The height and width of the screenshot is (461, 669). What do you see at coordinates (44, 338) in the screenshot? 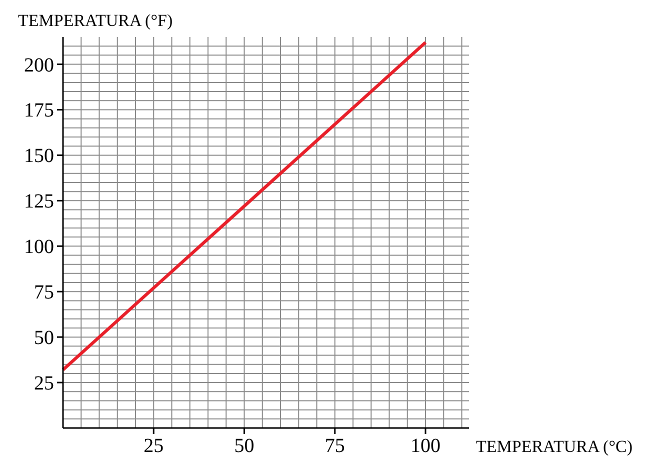
I see `y-tick-label: 50` at bounding box center [44, 338].